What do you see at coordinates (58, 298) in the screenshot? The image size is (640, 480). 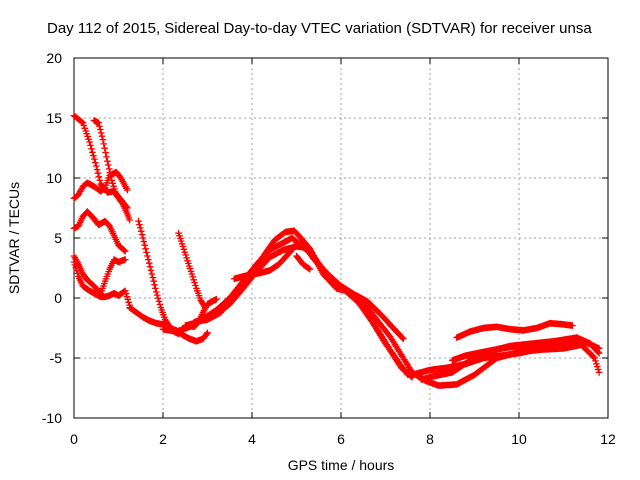 I see `y-tick-label: 0` at bounding box center [58, 298].